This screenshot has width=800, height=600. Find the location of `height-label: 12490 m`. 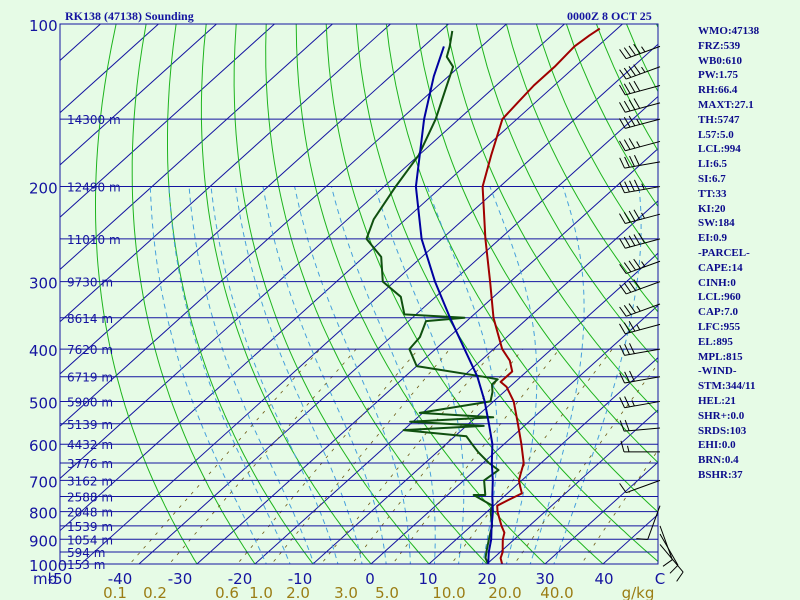

height-label: 12490 m is located at coordinates (94, 188).